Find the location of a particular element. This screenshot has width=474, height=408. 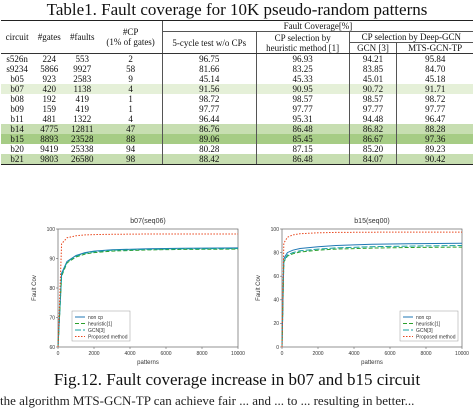

cell-cp: 98 is located at coordinates (131, 159).